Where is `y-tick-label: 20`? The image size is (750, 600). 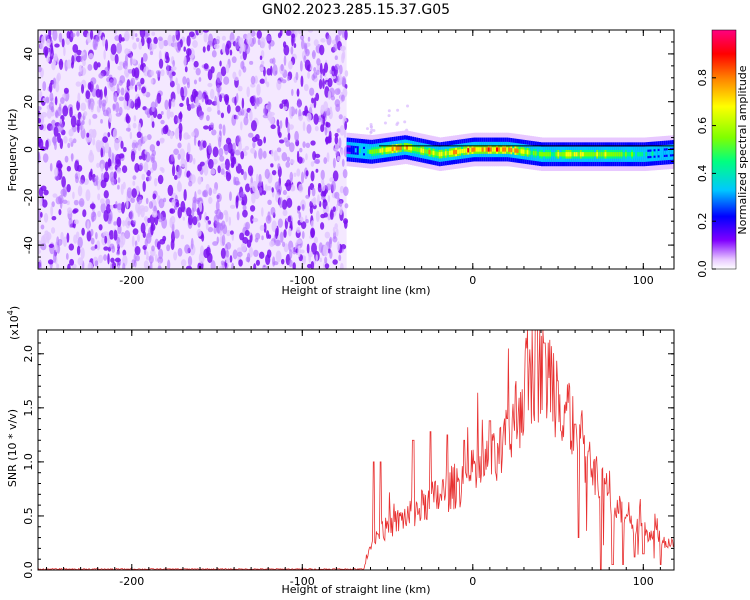
y-tick-label: 20 is located at coordinates (28, 102).